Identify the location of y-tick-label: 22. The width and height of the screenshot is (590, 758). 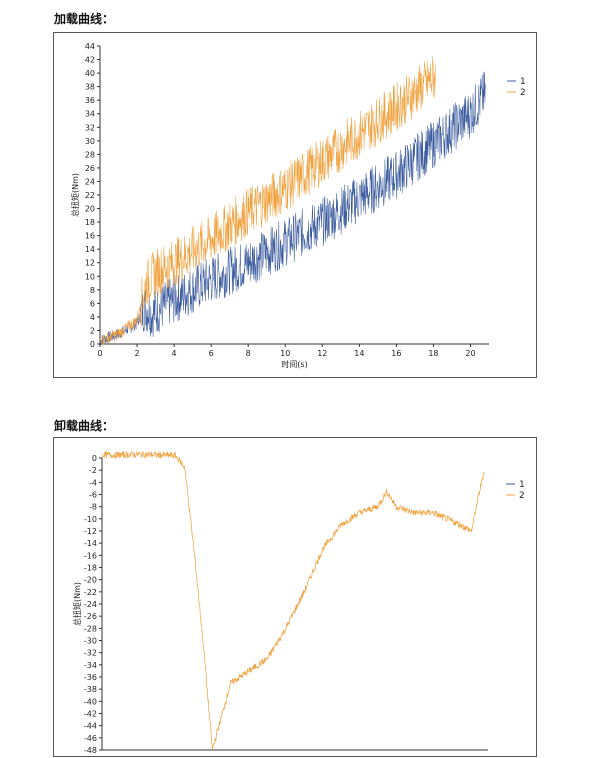
(90, 195).